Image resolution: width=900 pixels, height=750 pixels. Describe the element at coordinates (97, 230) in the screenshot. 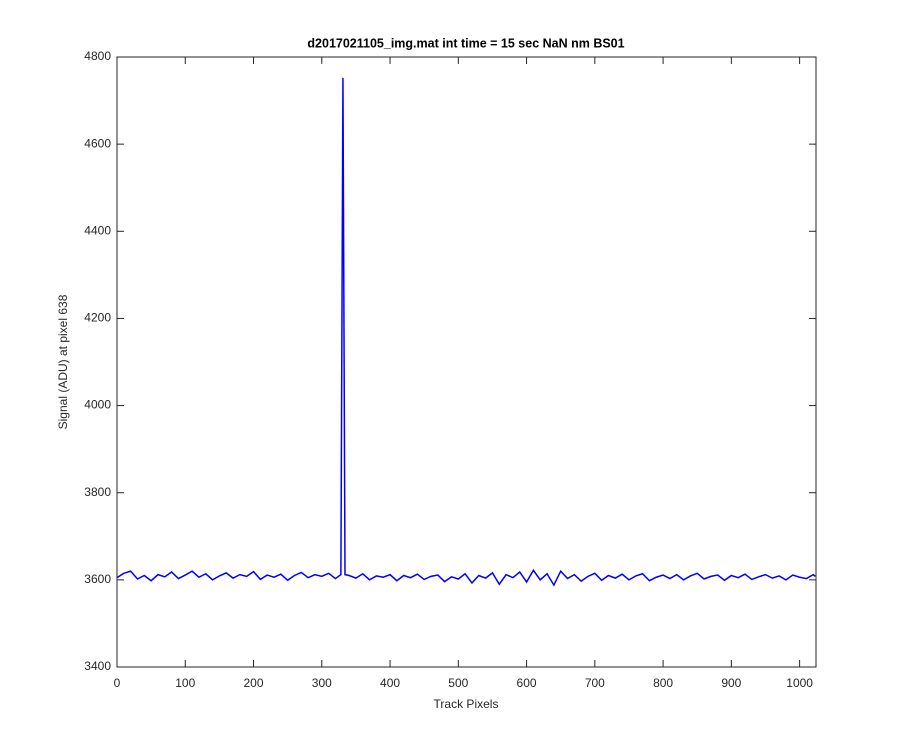

I see `y-tick-label: 4400` at that location.